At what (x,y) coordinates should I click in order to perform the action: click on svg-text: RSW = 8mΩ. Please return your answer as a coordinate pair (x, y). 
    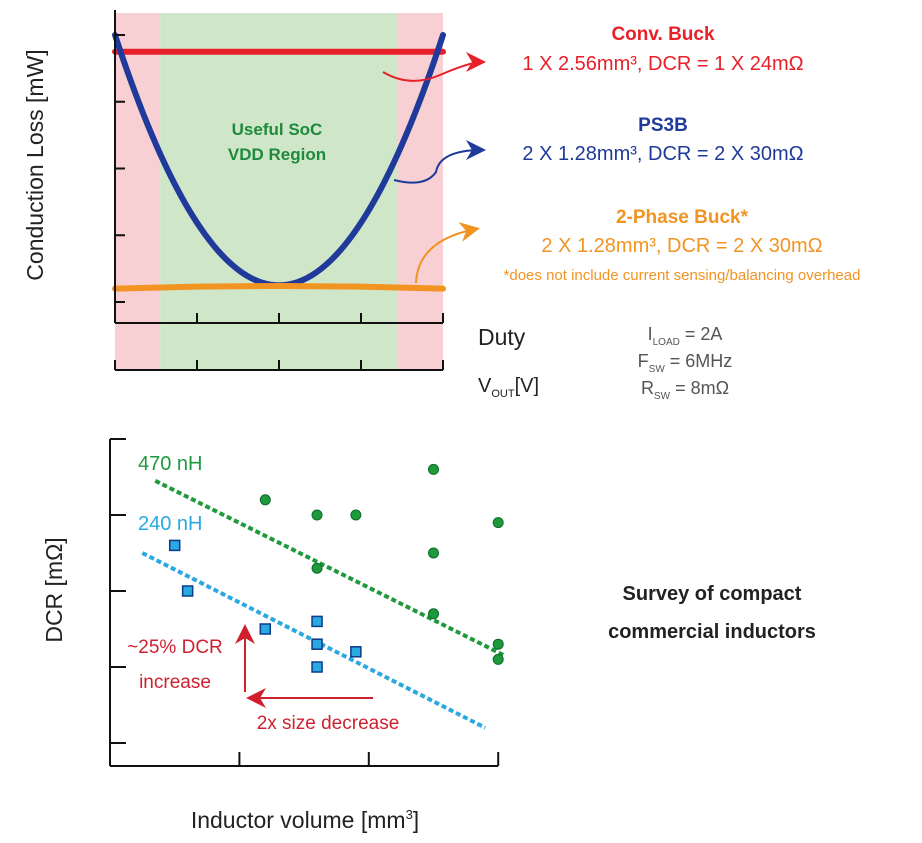
    Looking at the image, I should click on (685, 390).